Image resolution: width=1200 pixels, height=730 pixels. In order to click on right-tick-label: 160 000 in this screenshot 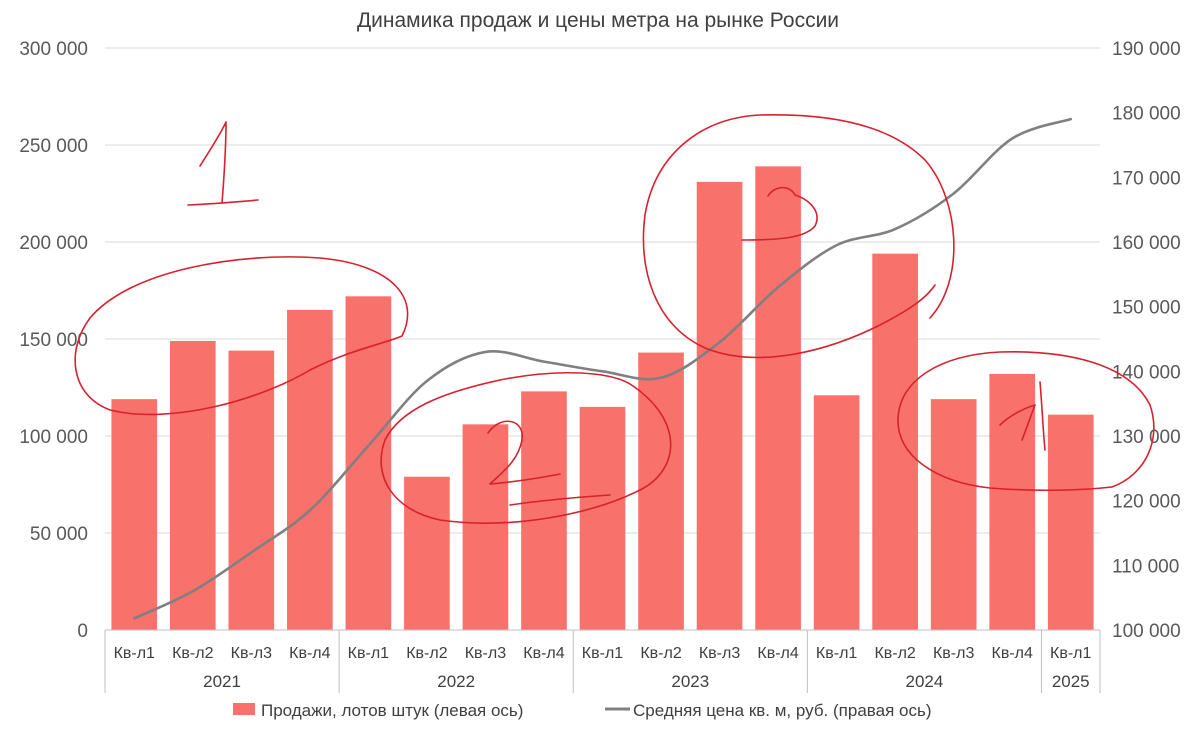, I will do `click(1146, 243)`.